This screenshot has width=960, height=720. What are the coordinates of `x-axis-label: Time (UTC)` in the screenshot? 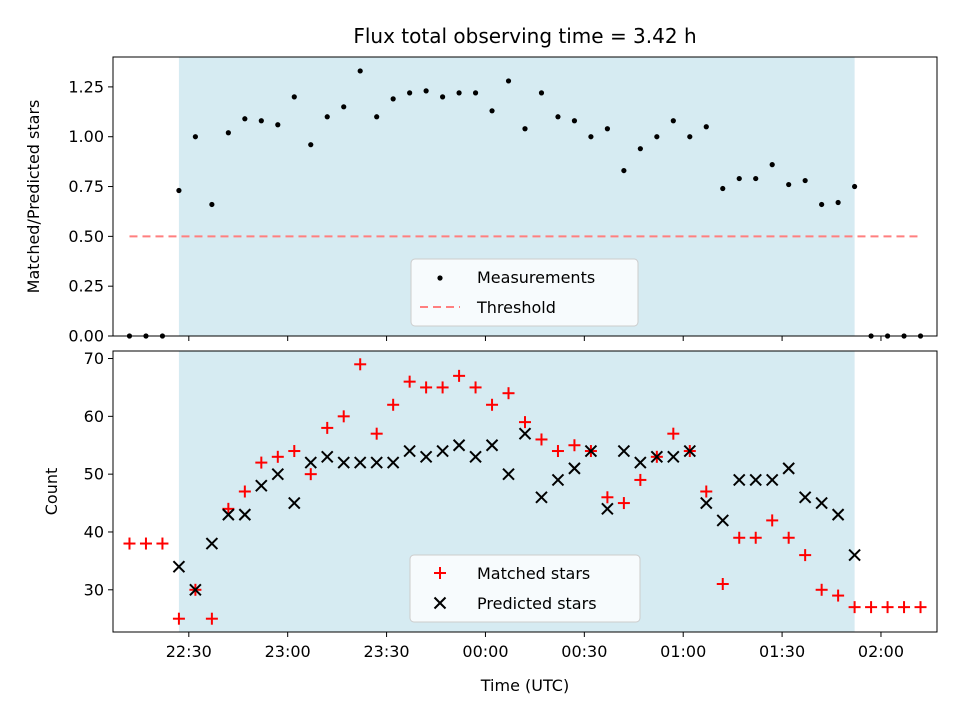 It's located at (524, 685).